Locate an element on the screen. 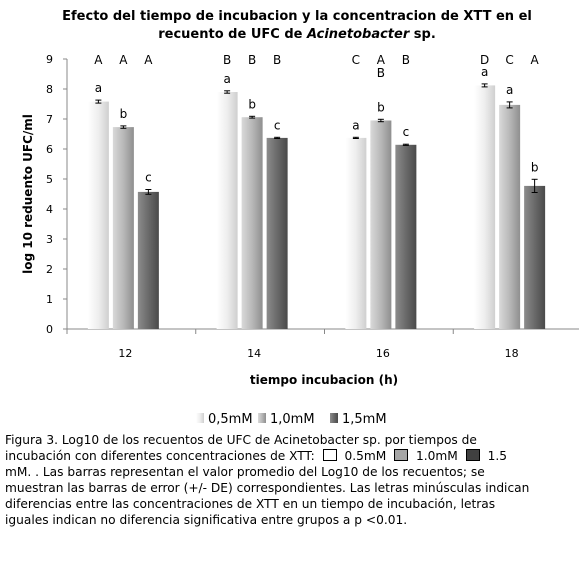  chart-title-line-2: recuento de UFC de Acinetobacter sp. is located at coordinates (297, 34).